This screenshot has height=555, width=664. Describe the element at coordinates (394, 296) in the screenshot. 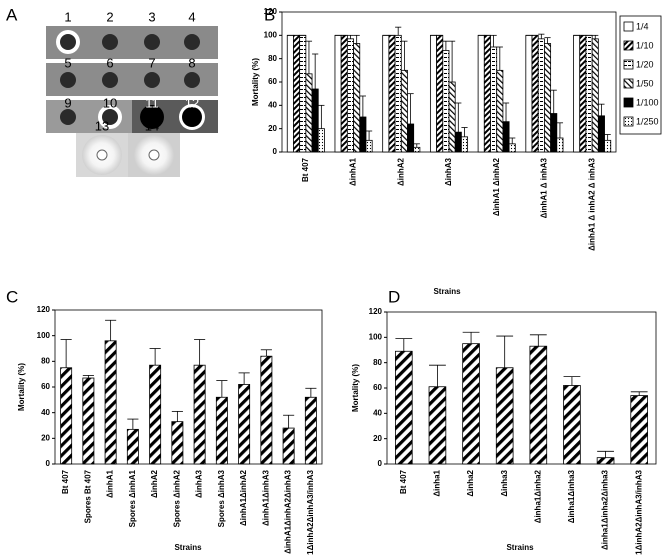

I see `panel-label: D` at that location.